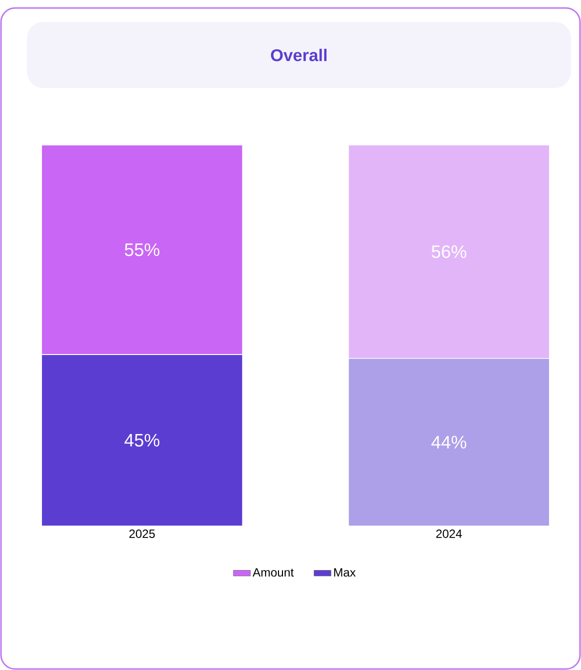 This screenshot has height=670, width=581. Describe the element at coordinates (449, 534) in the screenshot. I see `x-tick-label: 2024` at that location.